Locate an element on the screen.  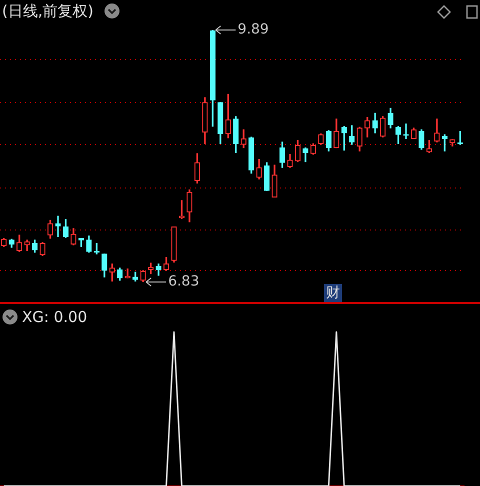
annotation: 9.89 is located at coordinates (253, 30).